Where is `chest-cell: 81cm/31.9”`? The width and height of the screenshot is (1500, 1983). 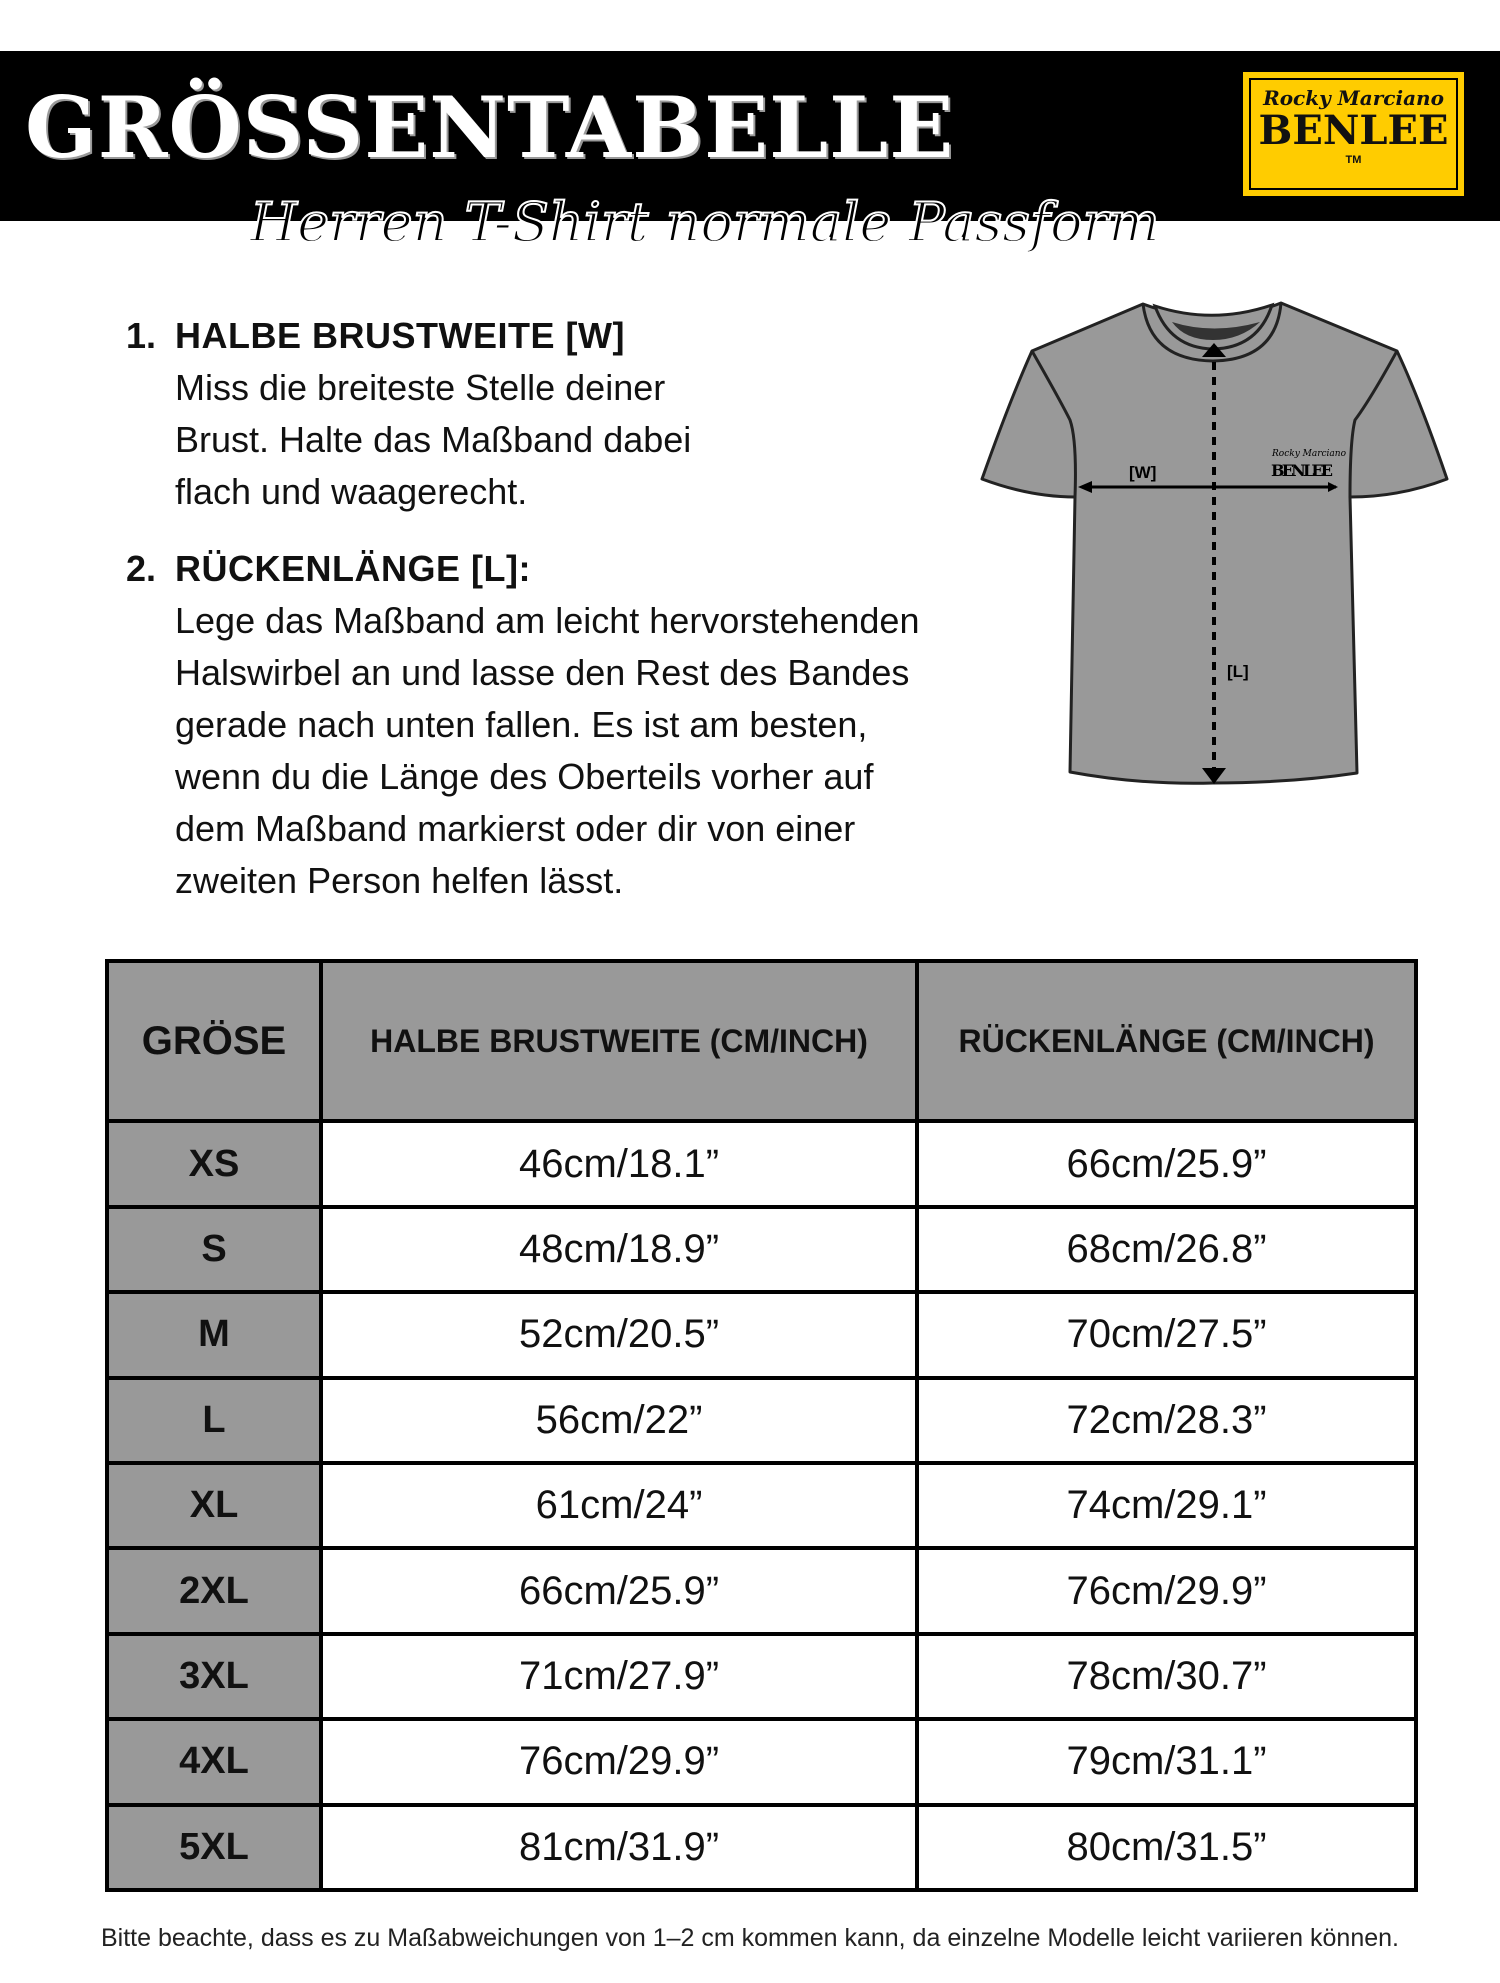
chest-cell: 81cm/31.9” is located at coordinates (619, 1847).